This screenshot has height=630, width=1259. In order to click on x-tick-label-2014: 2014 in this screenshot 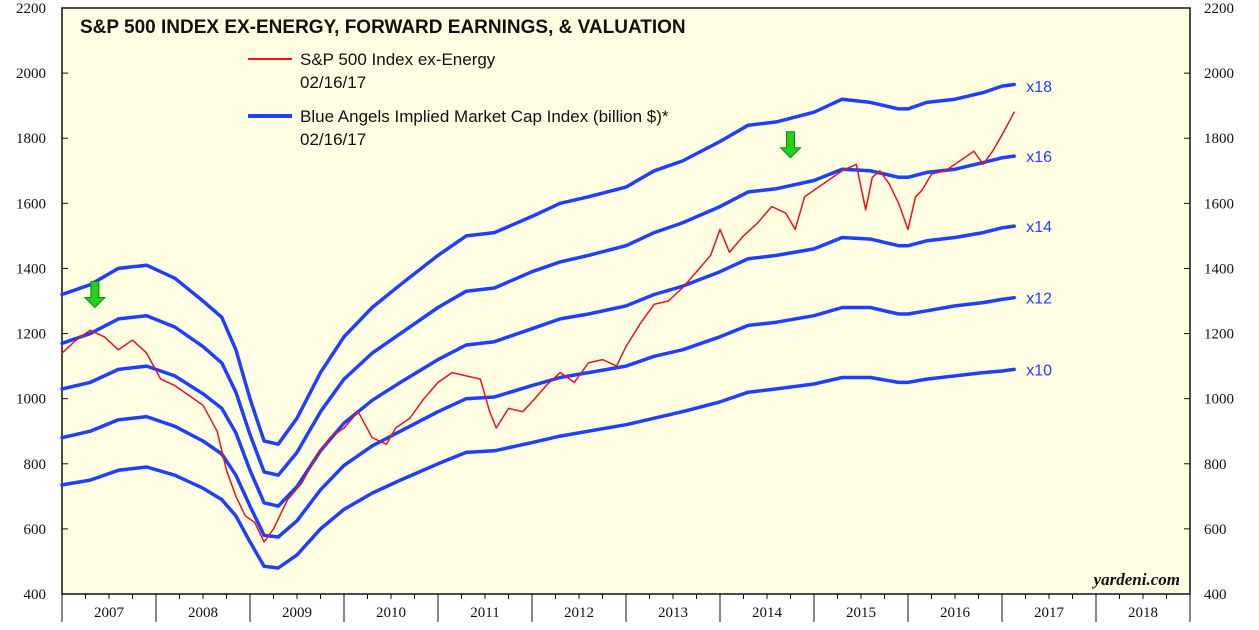, I will do `click(767, 613)`.